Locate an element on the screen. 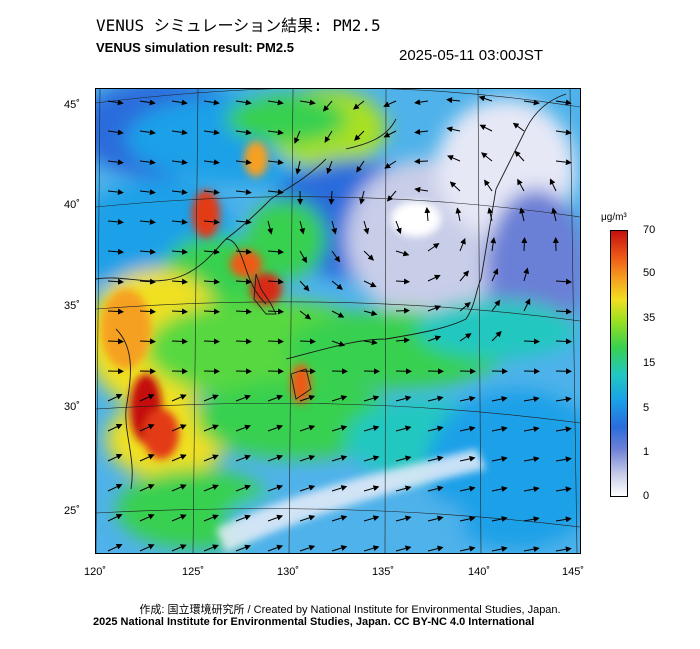 The image size is (700, 649). colorbar-tick-1: 1 is located at coordinates (646, 452).